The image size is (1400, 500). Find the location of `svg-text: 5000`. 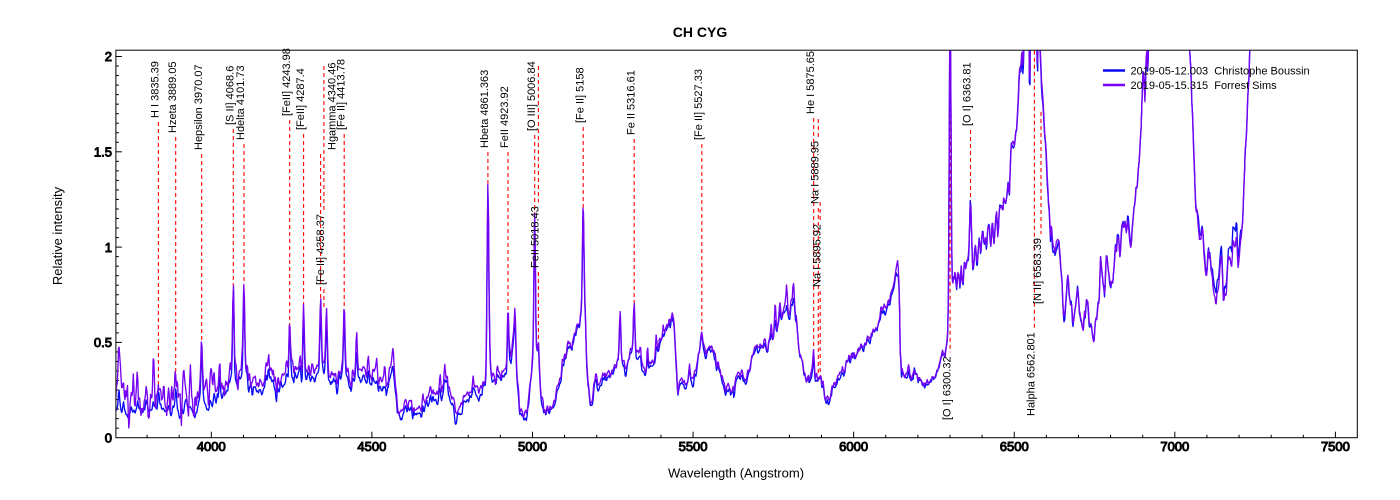

svg-text: 5000 is located at coordinates (532, 446).